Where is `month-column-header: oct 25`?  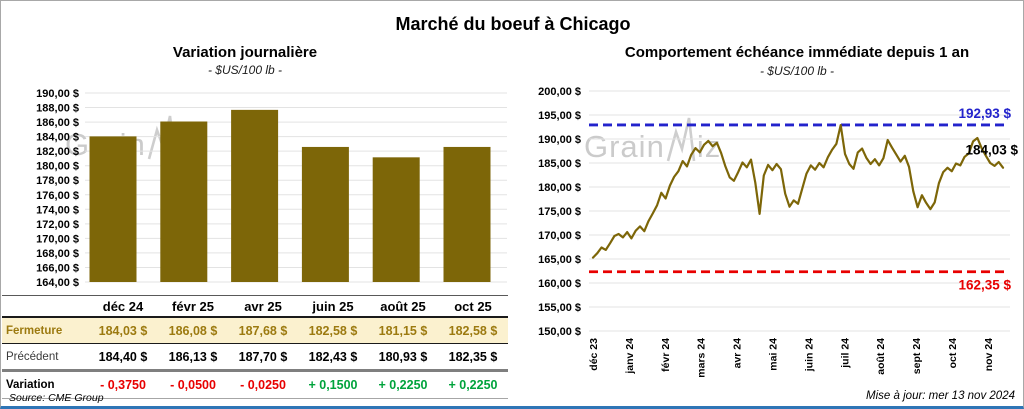
month-column-header: oct 25 is located at coordinates (473, 306).